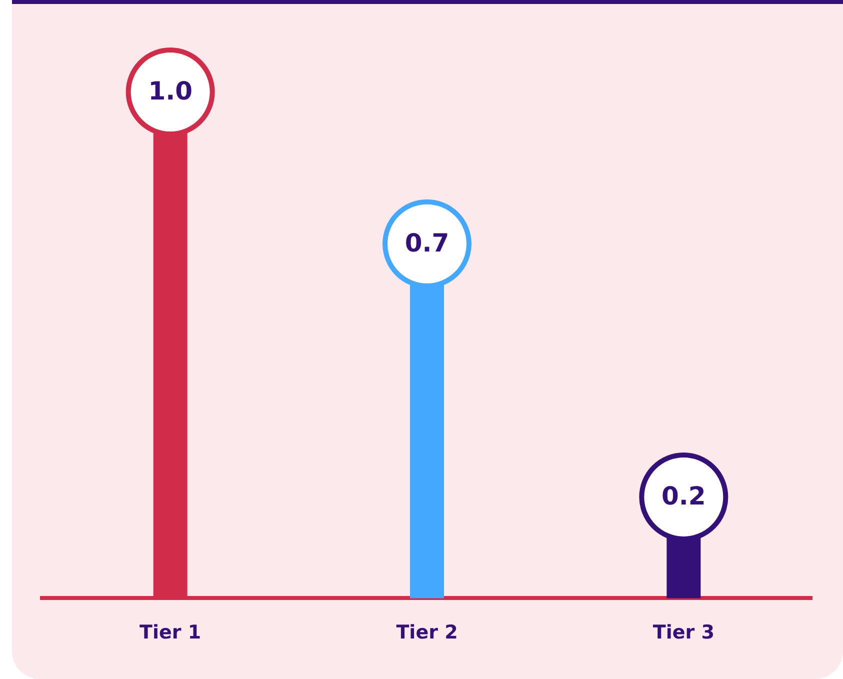  I want to click on x-tick-label: Tier 2, so click(427, 633).